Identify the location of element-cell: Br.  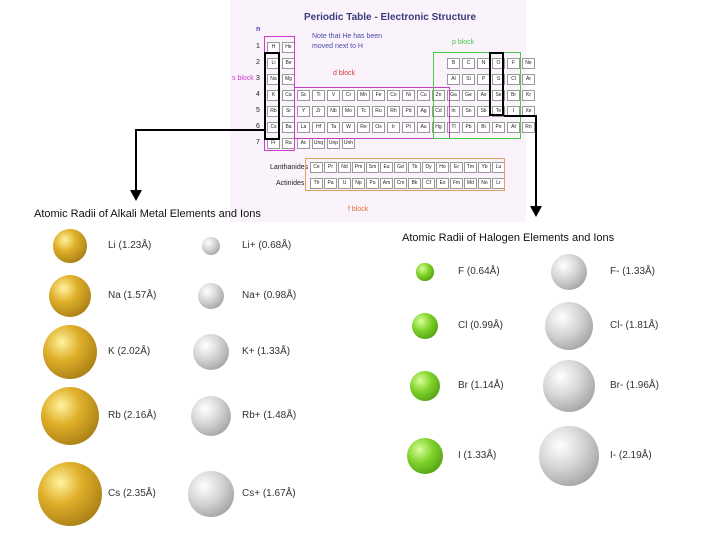
(513, 95).